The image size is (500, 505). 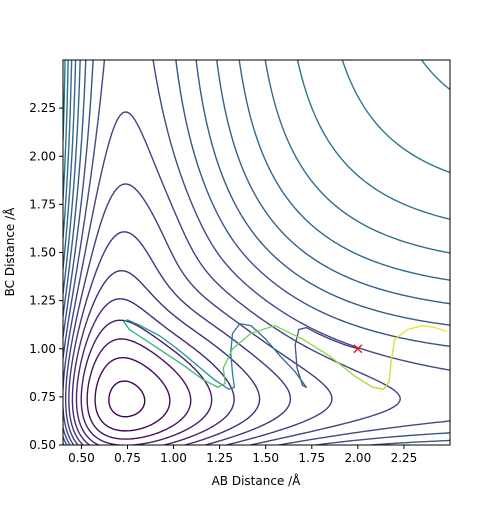 I want to click on x-tick-label: 1.25, so click(x=219, y=458).